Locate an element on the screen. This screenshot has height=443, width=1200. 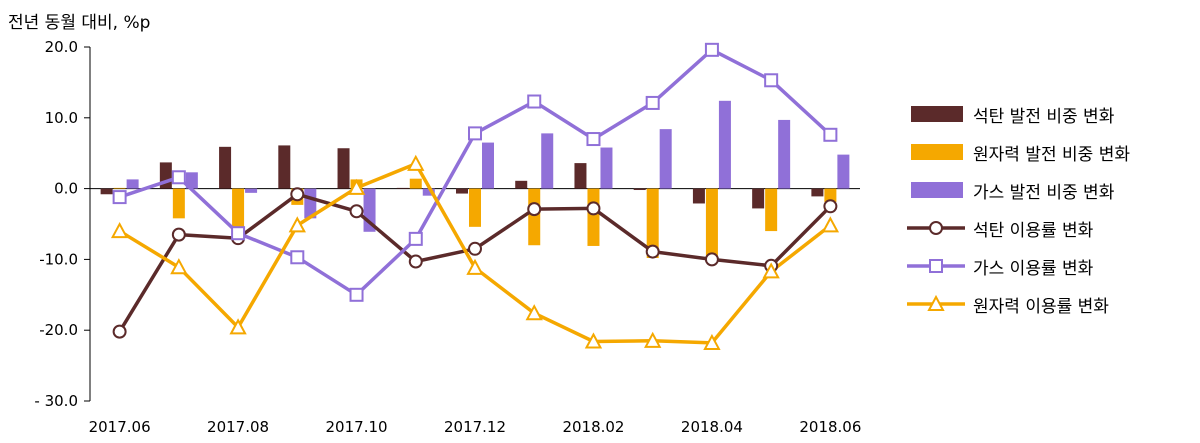
legend-item-nuclear-util: 원자력 이용률 변화 is located at coordinates (1017, 304).